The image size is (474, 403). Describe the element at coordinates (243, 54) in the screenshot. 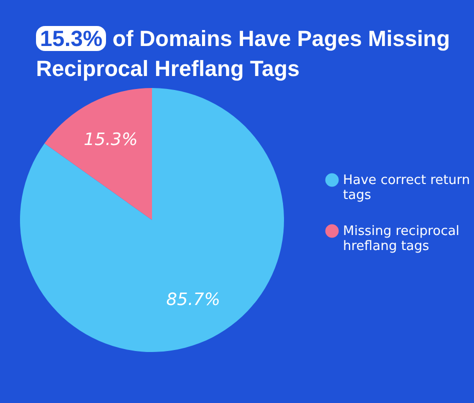

I see `chart-title: 15.3% of Domains Have Pages Missing Reciprocal Hreflang Tags` at that location.